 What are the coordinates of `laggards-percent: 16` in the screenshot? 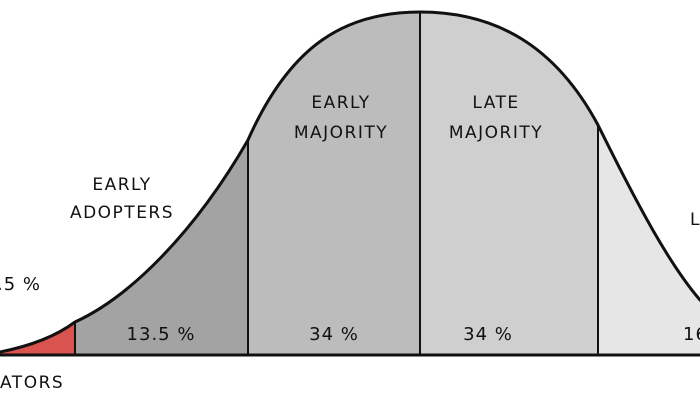 It's located at (691, 334).